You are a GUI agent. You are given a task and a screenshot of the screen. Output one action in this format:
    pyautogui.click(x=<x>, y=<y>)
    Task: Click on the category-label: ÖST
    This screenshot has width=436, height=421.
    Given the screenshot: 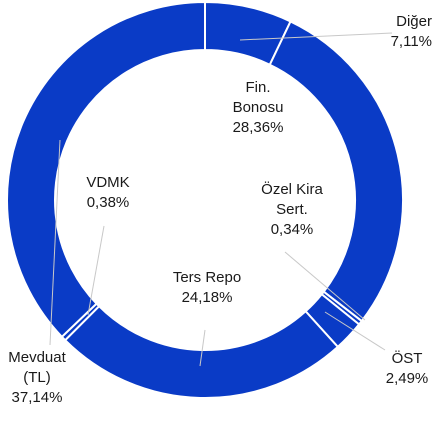 What is the action you would take?
    pyautogui.click(x=407, y=358)
    